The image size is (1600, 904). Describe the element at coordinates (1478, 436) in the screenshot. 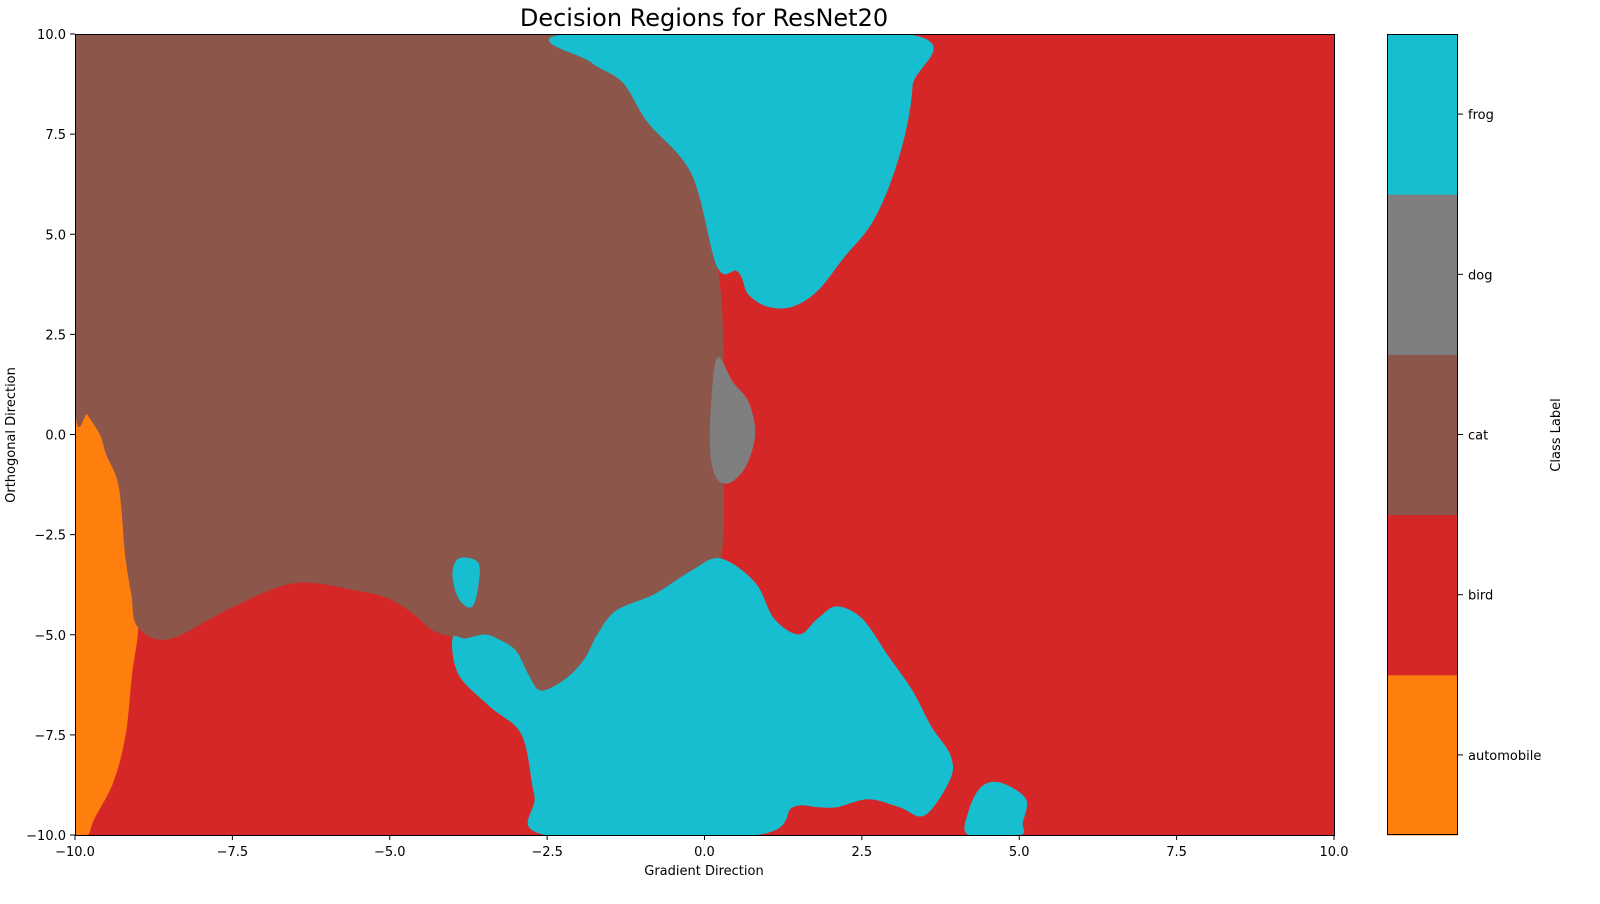

I see `colorbar-label-cat: cat` at that location.